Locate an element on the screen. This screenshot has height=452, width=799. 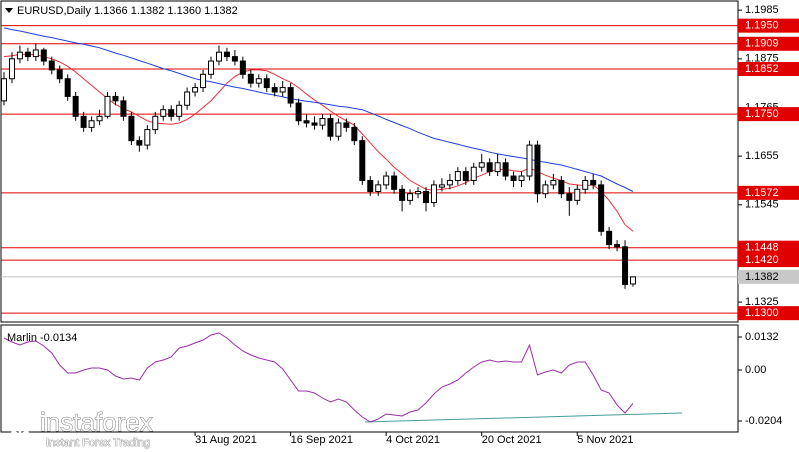
chart-title: EURUSD,Daily 1.1366 1.1382 1.1360 1.1382 is located at coordinates (127, 11).